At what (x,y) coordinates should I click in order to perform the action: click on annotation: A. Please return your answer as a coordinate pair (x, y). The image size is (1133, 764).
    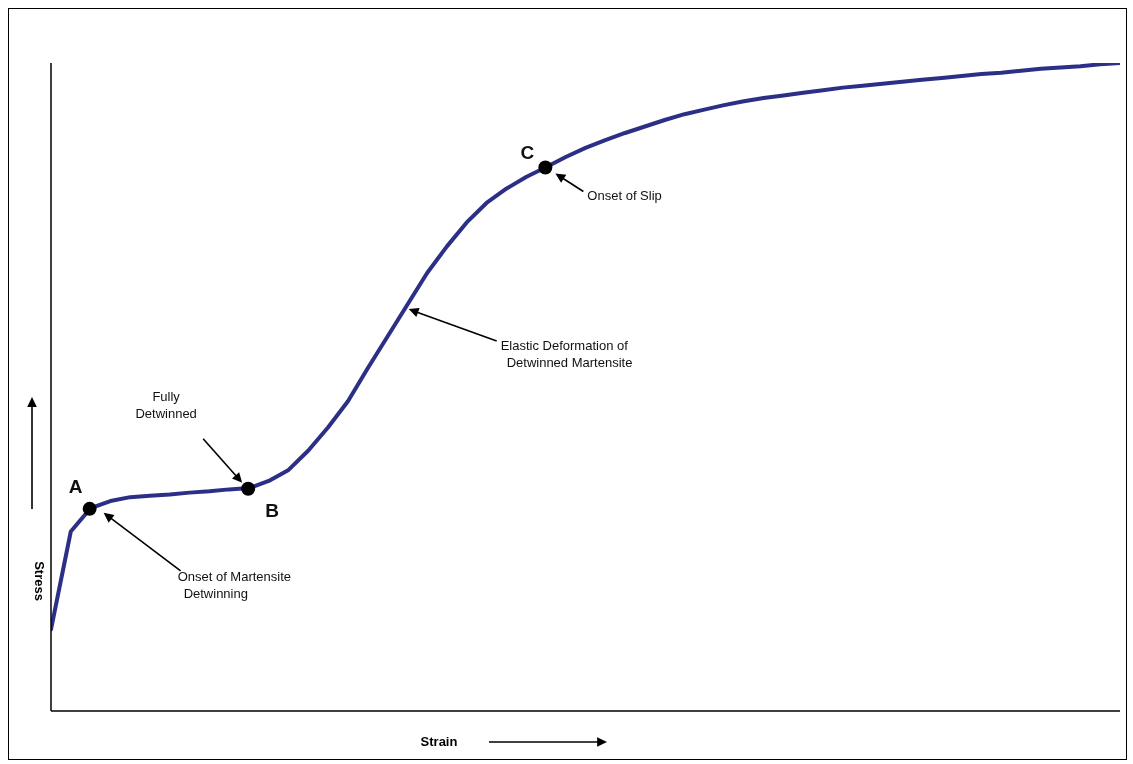
    Looking at the image, I should click on (75, 486).